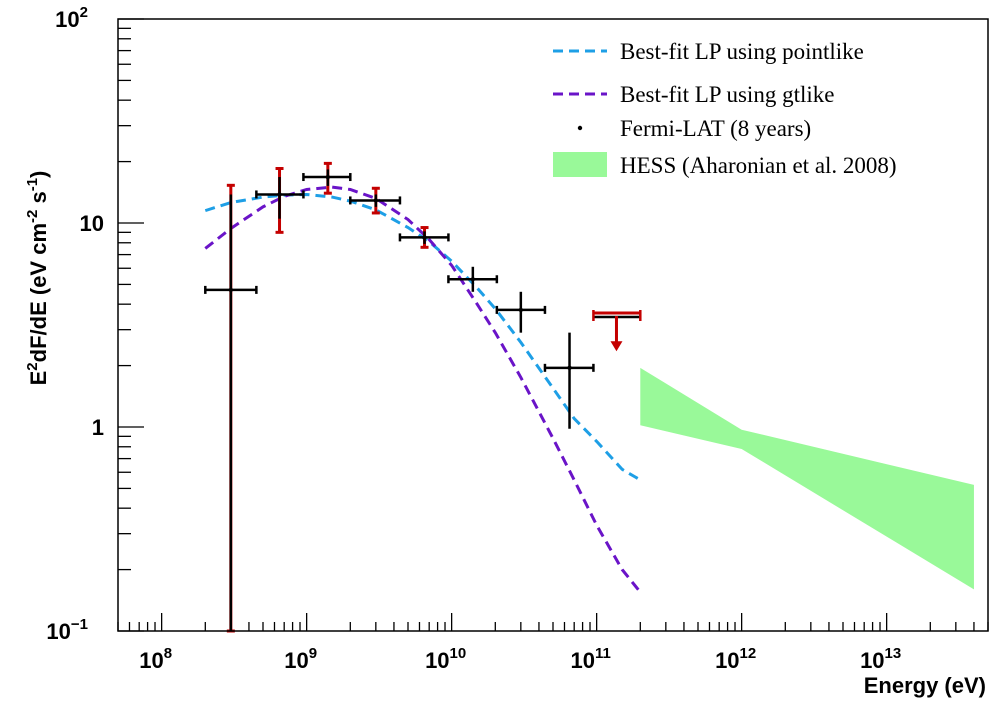 The height and width of the screenshot is (702, 1000). Describe the element at coordinates (590, 659) in the screenshot. I see `x-tick-label: 10¹¹` at that location.